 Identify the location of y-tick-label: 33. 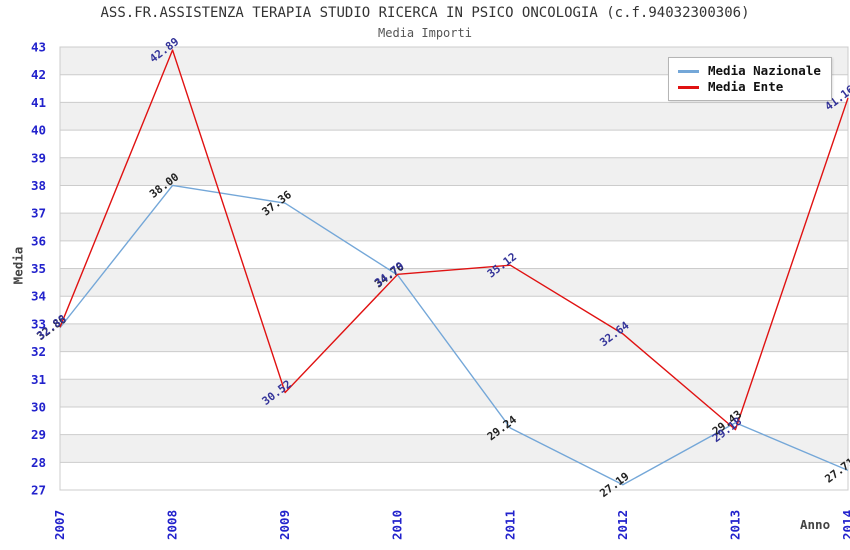
(38, 323).